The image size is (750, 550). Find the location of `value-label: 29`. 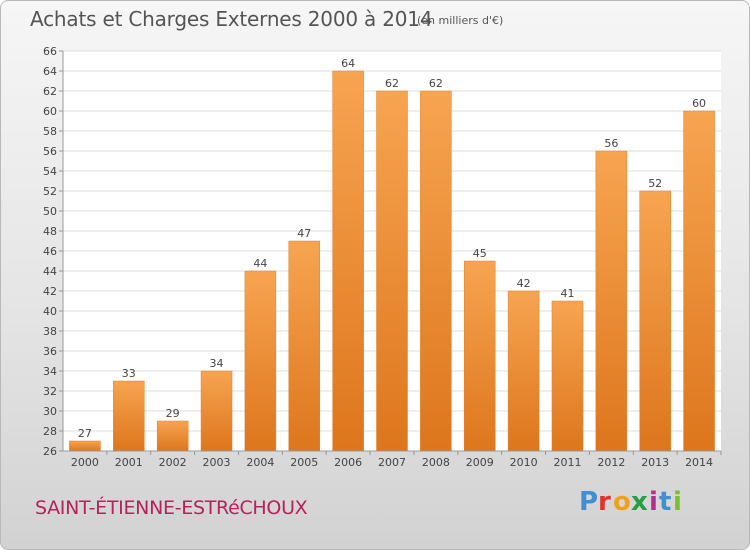

value-label: 29 is located at coordinates (173, 413).